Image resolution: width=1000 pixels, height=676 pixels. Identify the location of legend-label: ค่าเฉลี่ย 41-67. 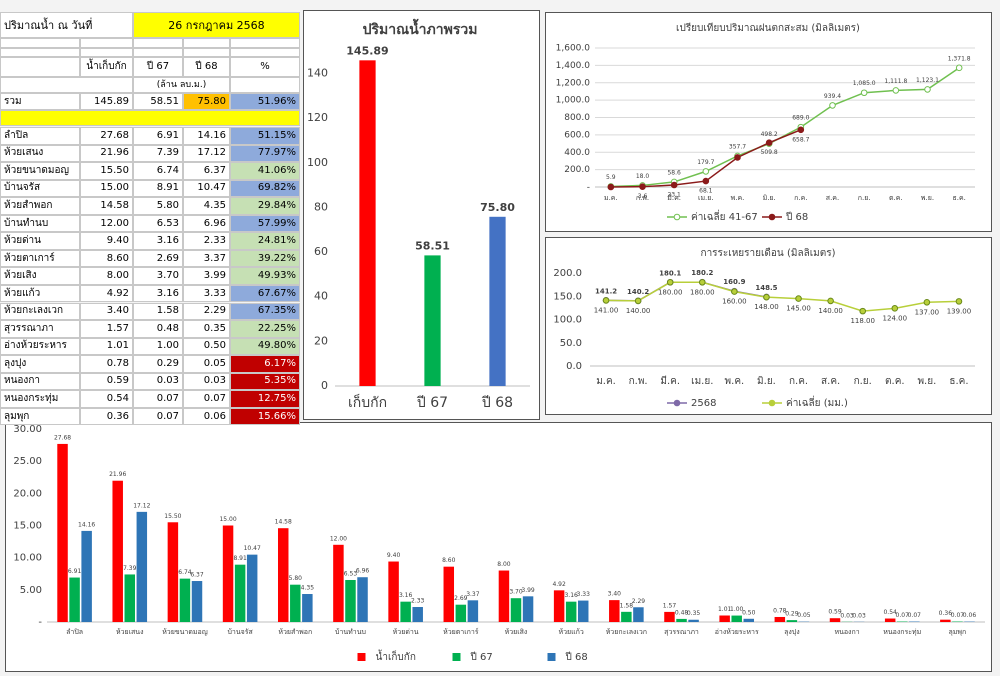
(724, 216).